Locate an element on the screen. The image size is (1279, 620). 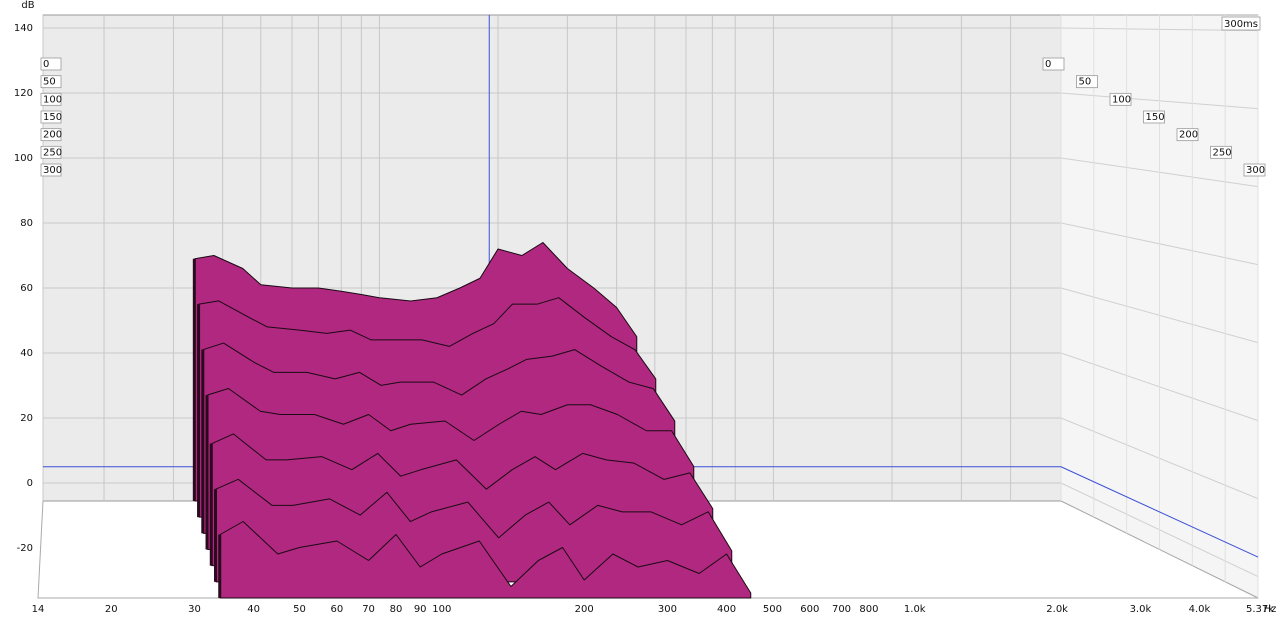
x-tick-label: 20 is located at coordinates (111, 609).